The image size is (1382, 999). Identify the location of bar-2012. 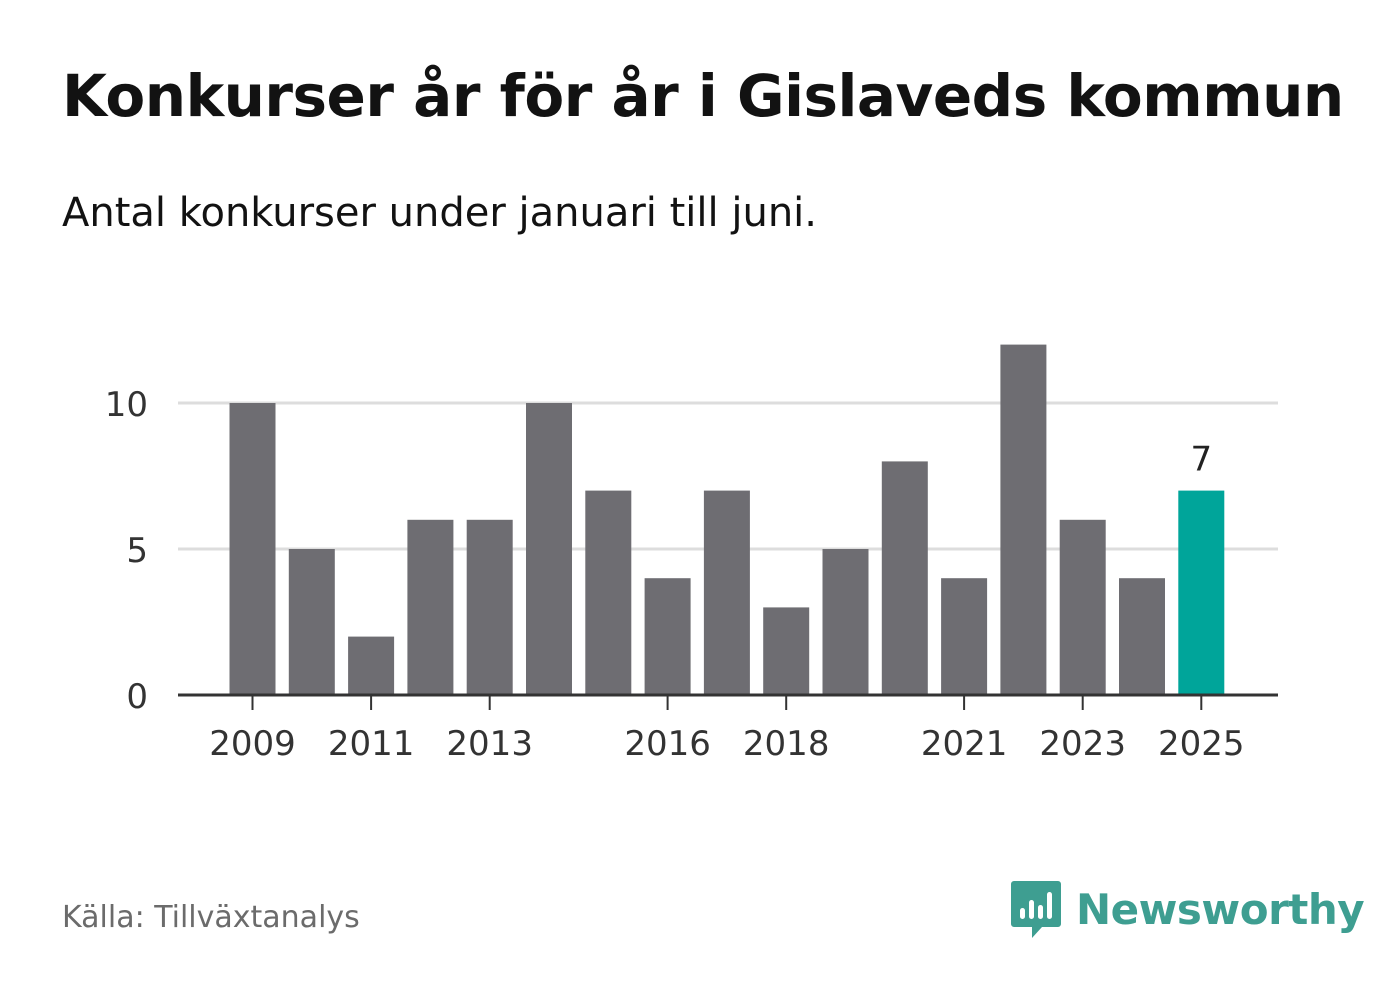
(430, 607).